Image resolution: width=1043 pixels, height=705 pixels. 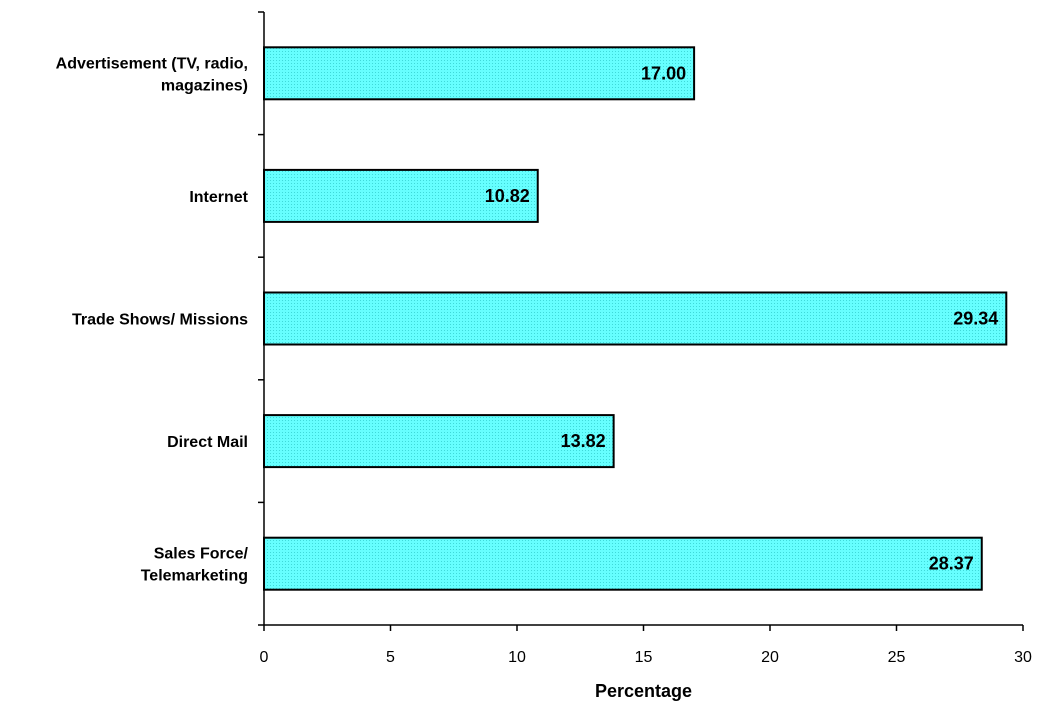 What do you see at coordinates (663, 73) in the screenshot?
I see `bar-value-label: 17.00` at bounding box center [663, 73].